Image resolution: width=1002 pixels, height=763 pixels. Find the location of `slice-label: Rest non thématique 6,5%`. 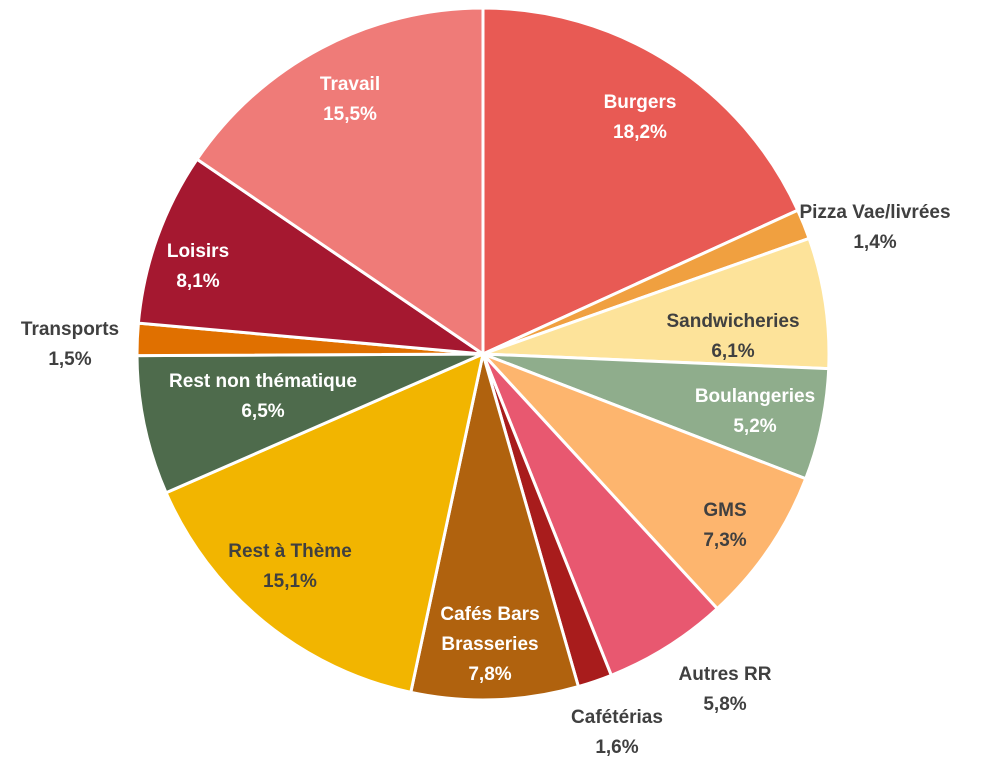

slice-label: Rest non thématique 6,5% is located at coordinates (263, 397).